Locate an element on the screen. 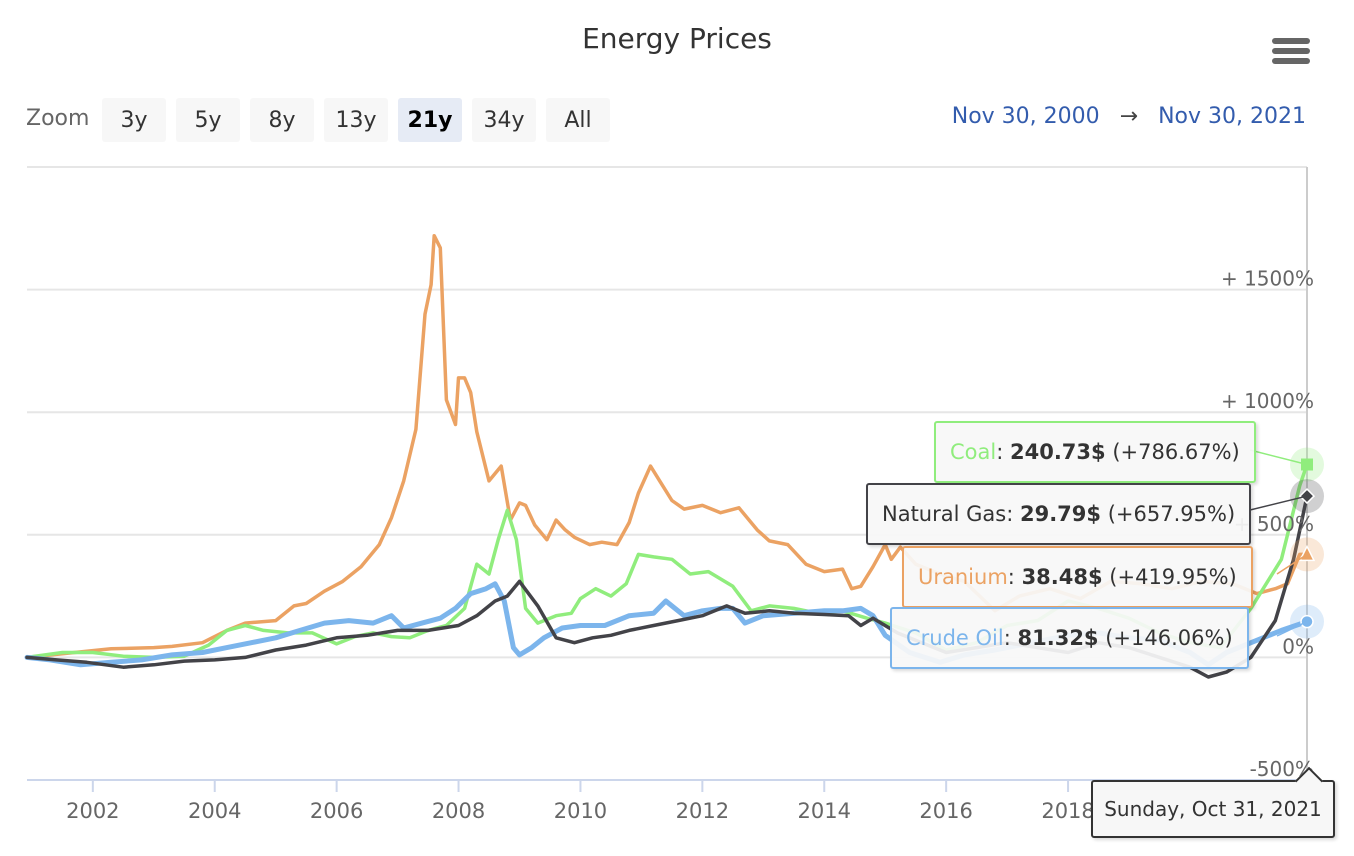 The width and height of the screenshot is (1354, 856). y-tick-label: + 1500% is located at coordinates (1267, 279).